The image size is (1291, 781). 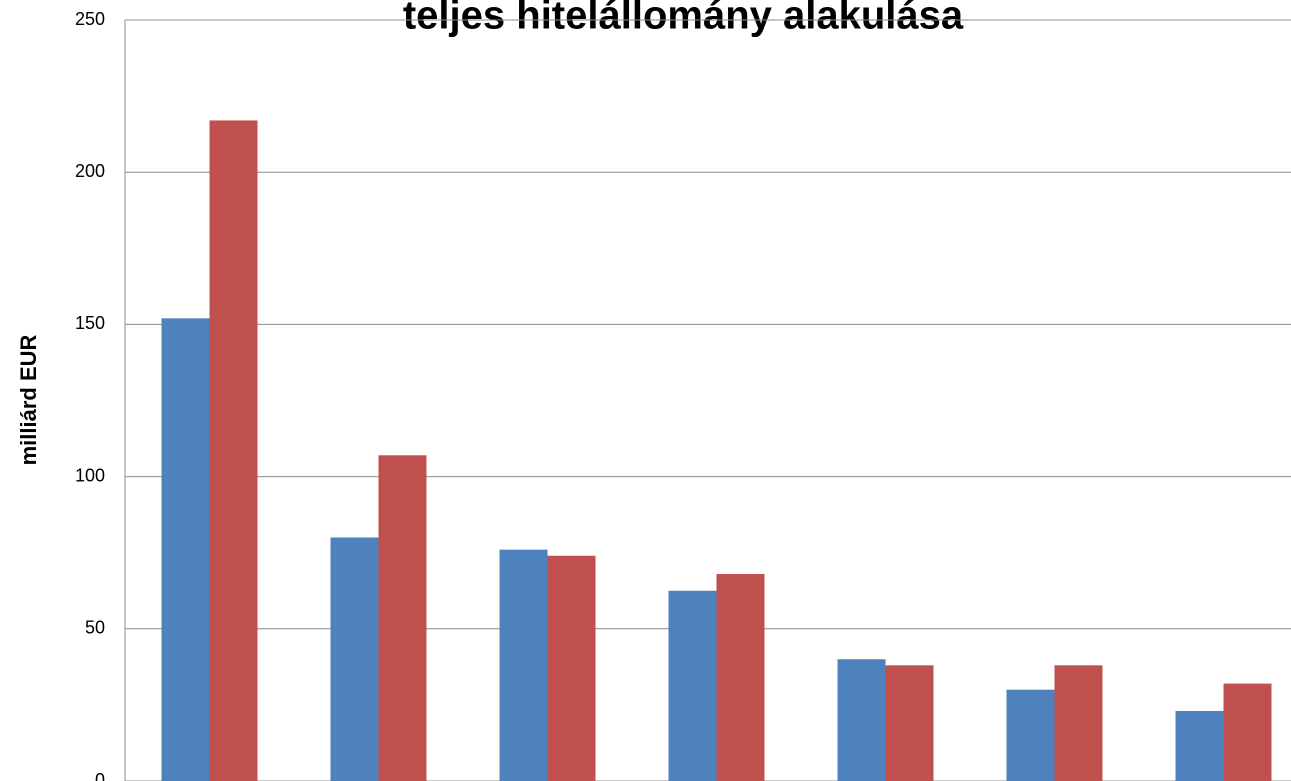 What do you see at coordinates (90, 475) in the screenshot?
I see `y-tick-label: 100` at bounding box center [90, 475].